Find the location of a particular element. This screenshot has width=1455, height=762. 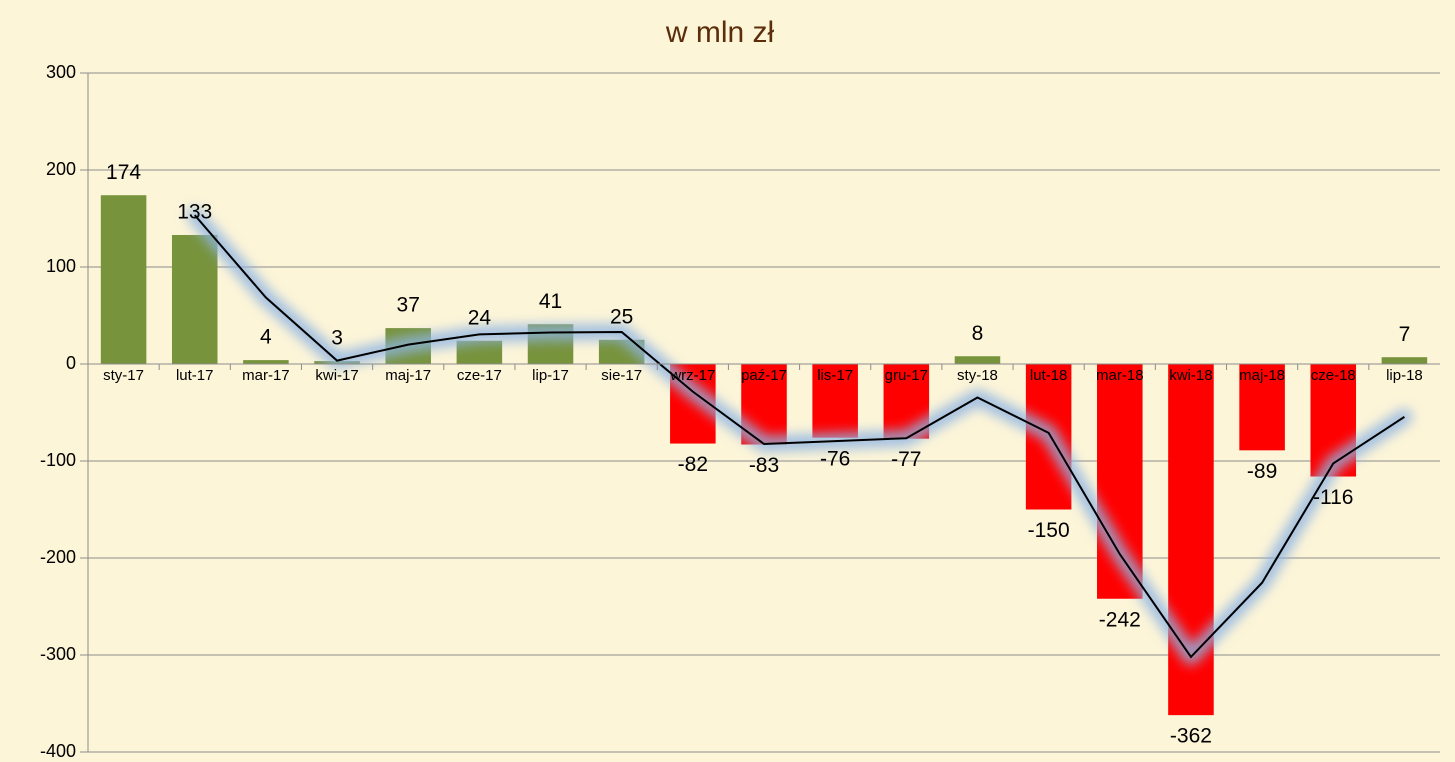

y-tick-label: 300 is located at coordinates (61, 72).